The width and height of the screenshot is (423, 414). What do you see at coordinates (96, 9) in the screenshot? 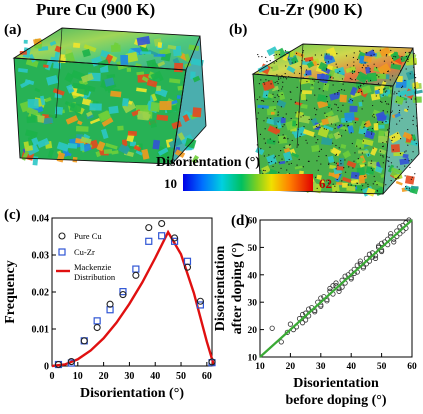
I see `title-pure-cu: Pure Cu (900 K)` at bounding box center [96, 9].